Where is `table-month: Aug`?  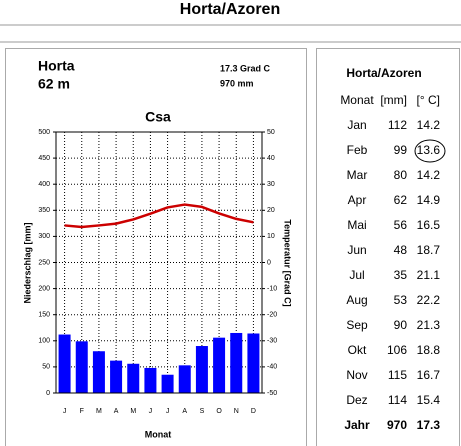
table-month: Aug is located at coordinates (356, 300).